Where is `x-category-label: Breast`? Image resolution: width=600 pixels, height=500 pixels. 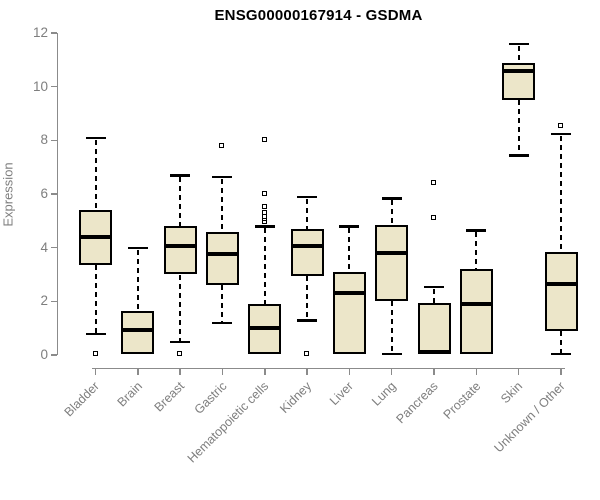
x-category-label: Breast is located at coordinates (169, 397).